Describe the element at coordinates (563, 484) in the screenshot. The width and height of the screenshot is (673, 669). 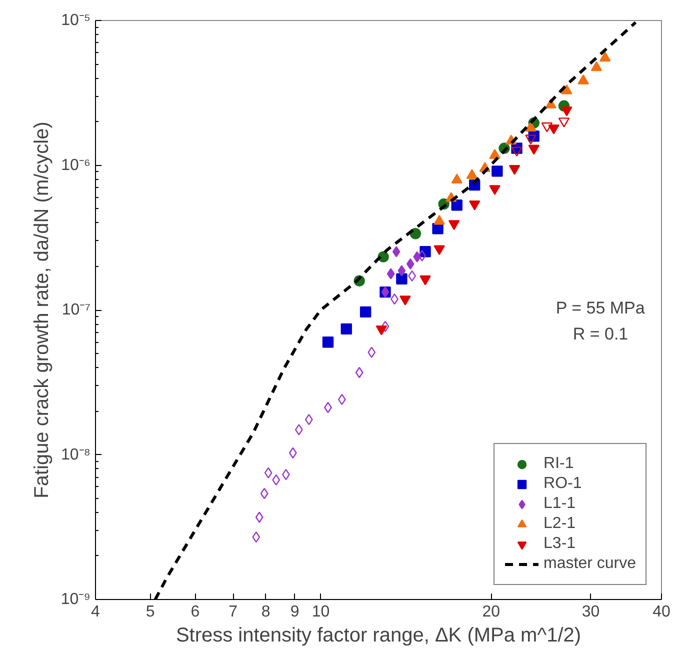
I see `legend-label: RO-1` at that location.